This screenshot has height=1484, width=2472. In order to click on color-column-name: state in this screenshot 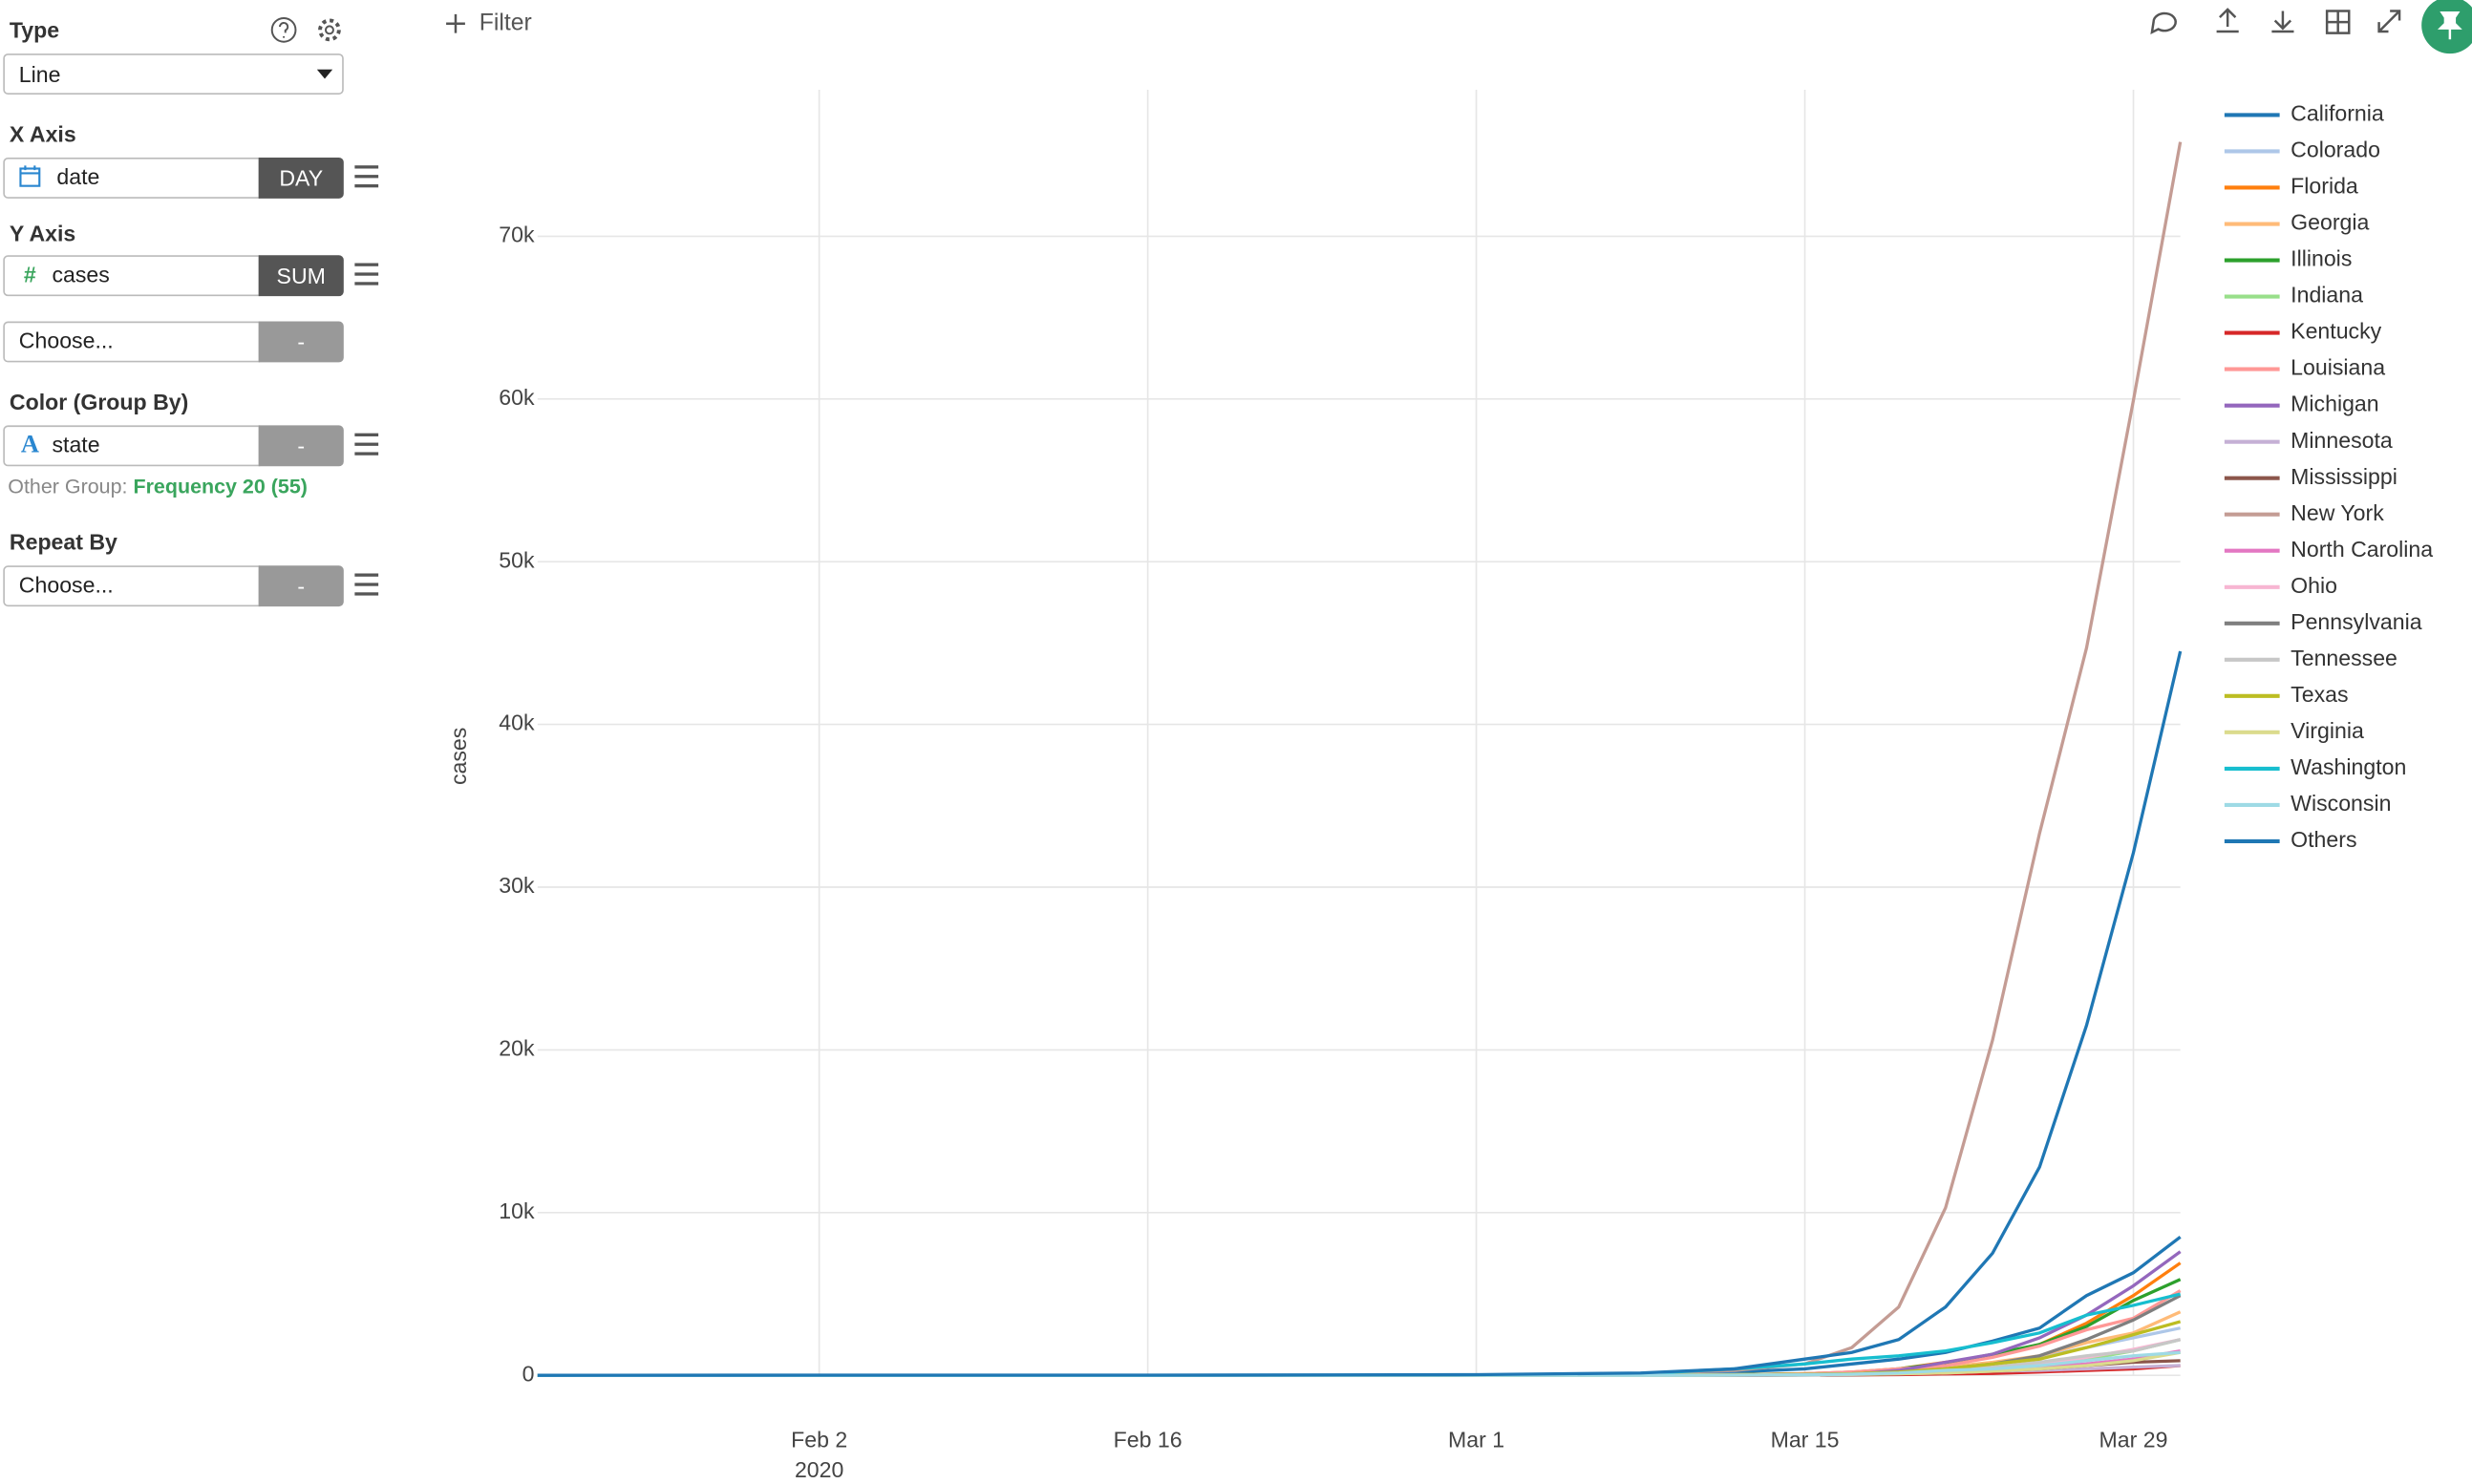, I will do `click(76, 444)`.